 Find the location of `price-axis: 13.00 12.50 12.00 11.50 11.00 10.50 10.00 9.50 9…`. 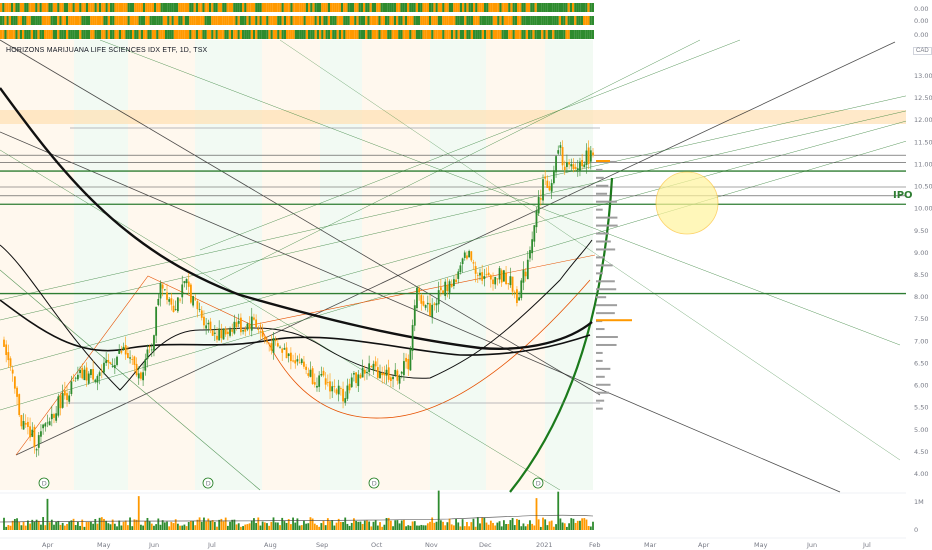

price-axis: 13.00 12.50 12.00 11.50 11.00 10.50 10.00 9.50 9… is located at coordinates (919, 269).